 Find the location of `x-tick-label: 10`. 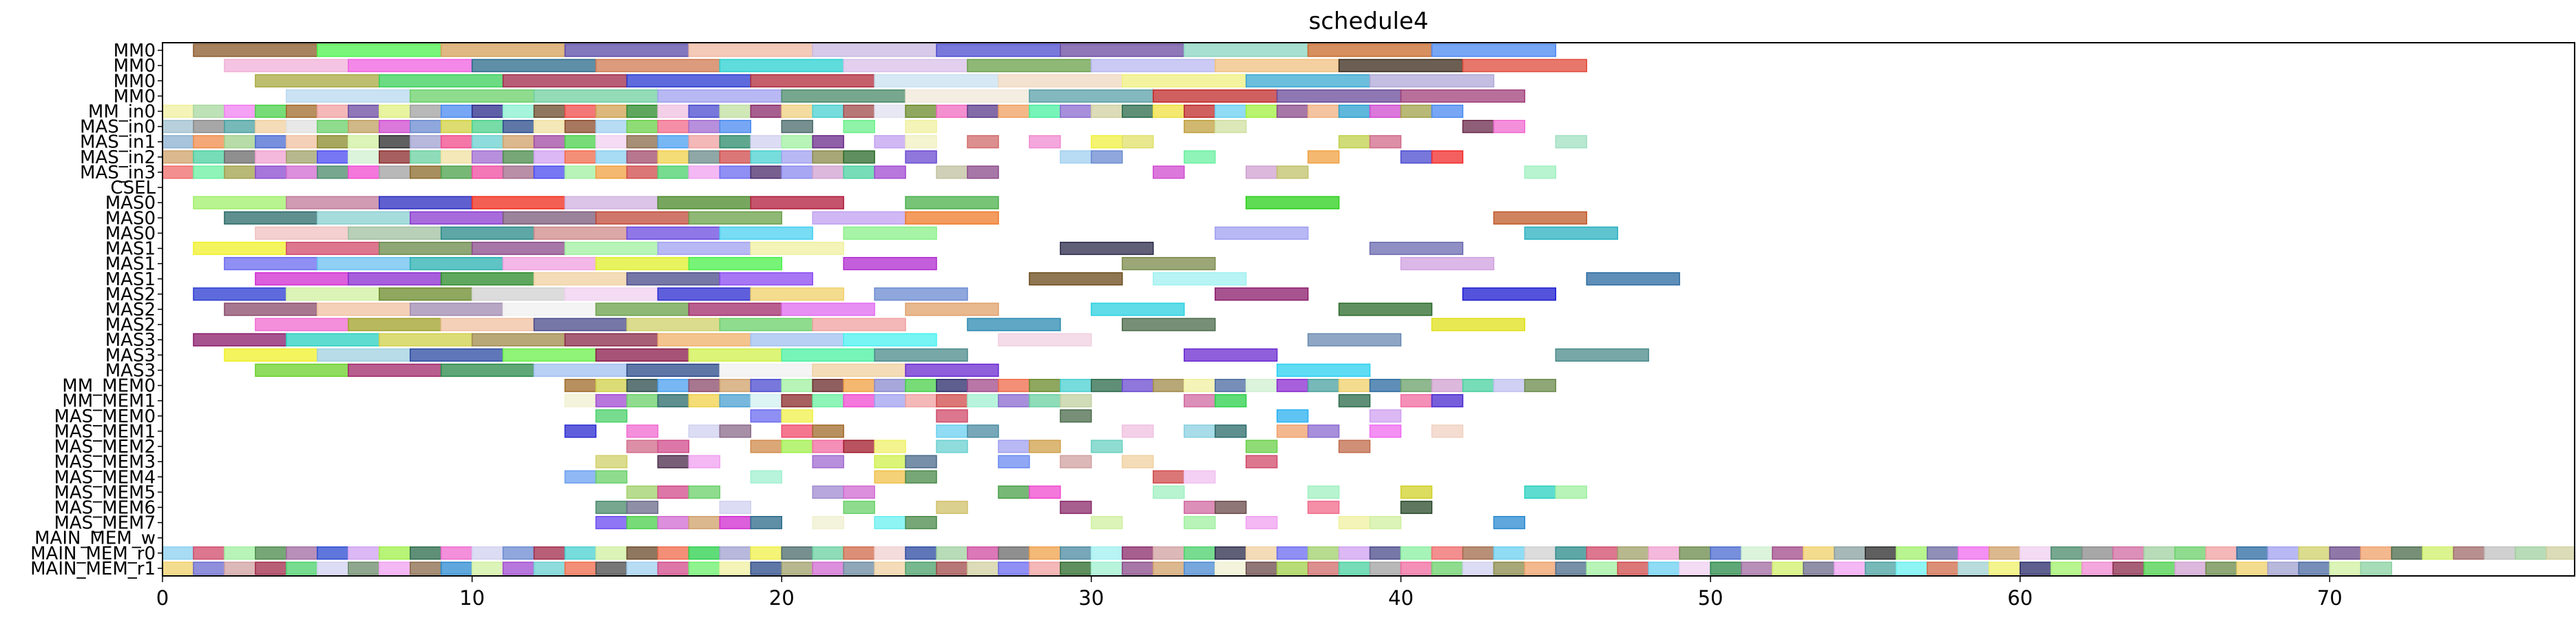

x-tick-label: 10 is located at coordinates (472, 598).